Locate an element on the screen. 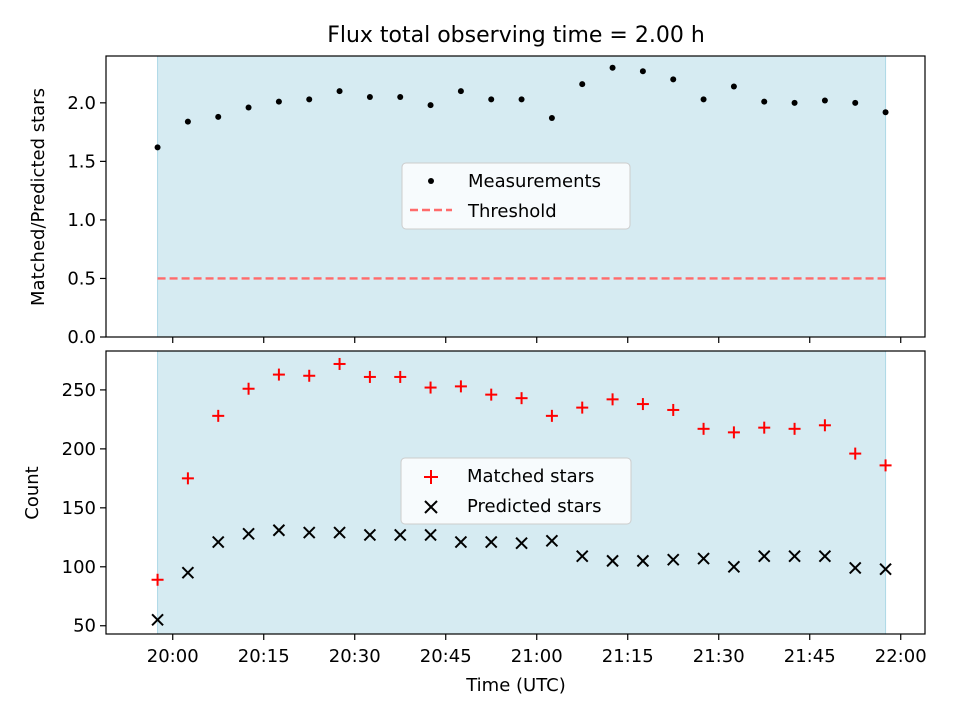 The image size is (960, 720). x-tick-label: 22:00 is located at coordinates (901, 656).